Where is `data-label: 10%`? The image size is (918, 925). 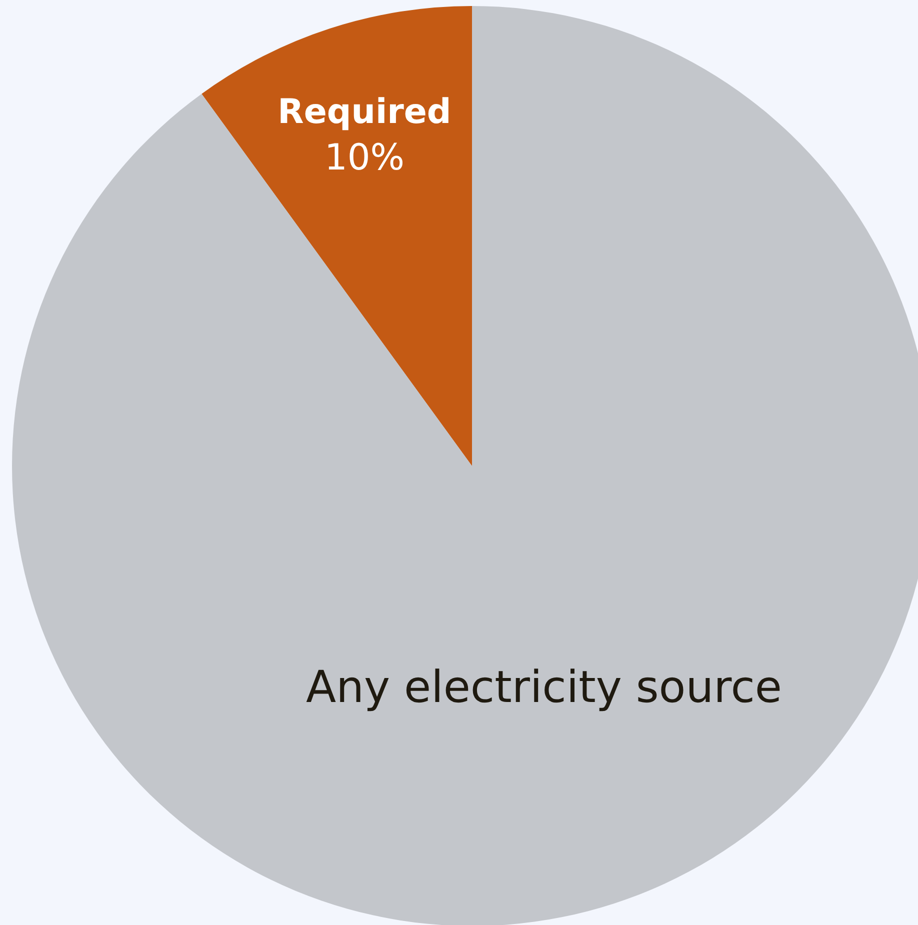 data-label: 10% is located at coordinates (364, 158).